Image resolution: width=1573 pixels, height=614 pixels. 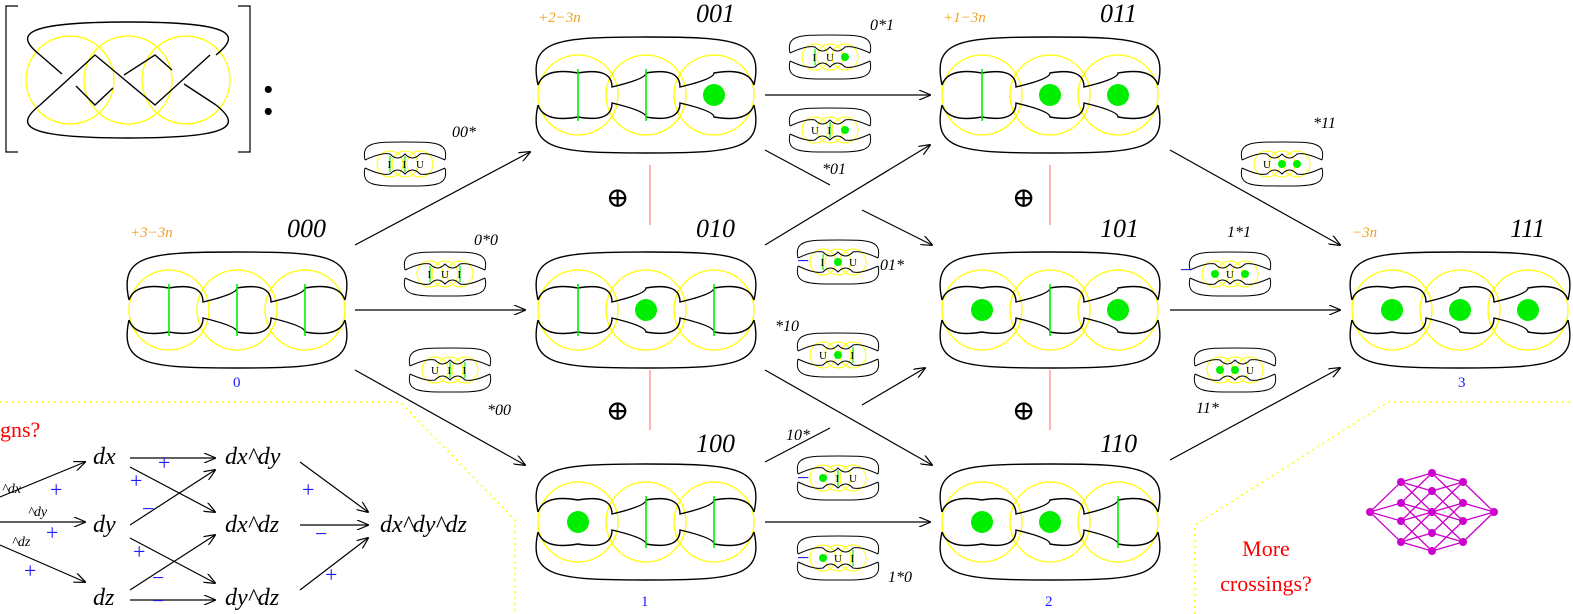 What do you see at coordinates (128, 80) in the screenshot?
I see `trefoil-diagram` at bounding box center [128, 80].